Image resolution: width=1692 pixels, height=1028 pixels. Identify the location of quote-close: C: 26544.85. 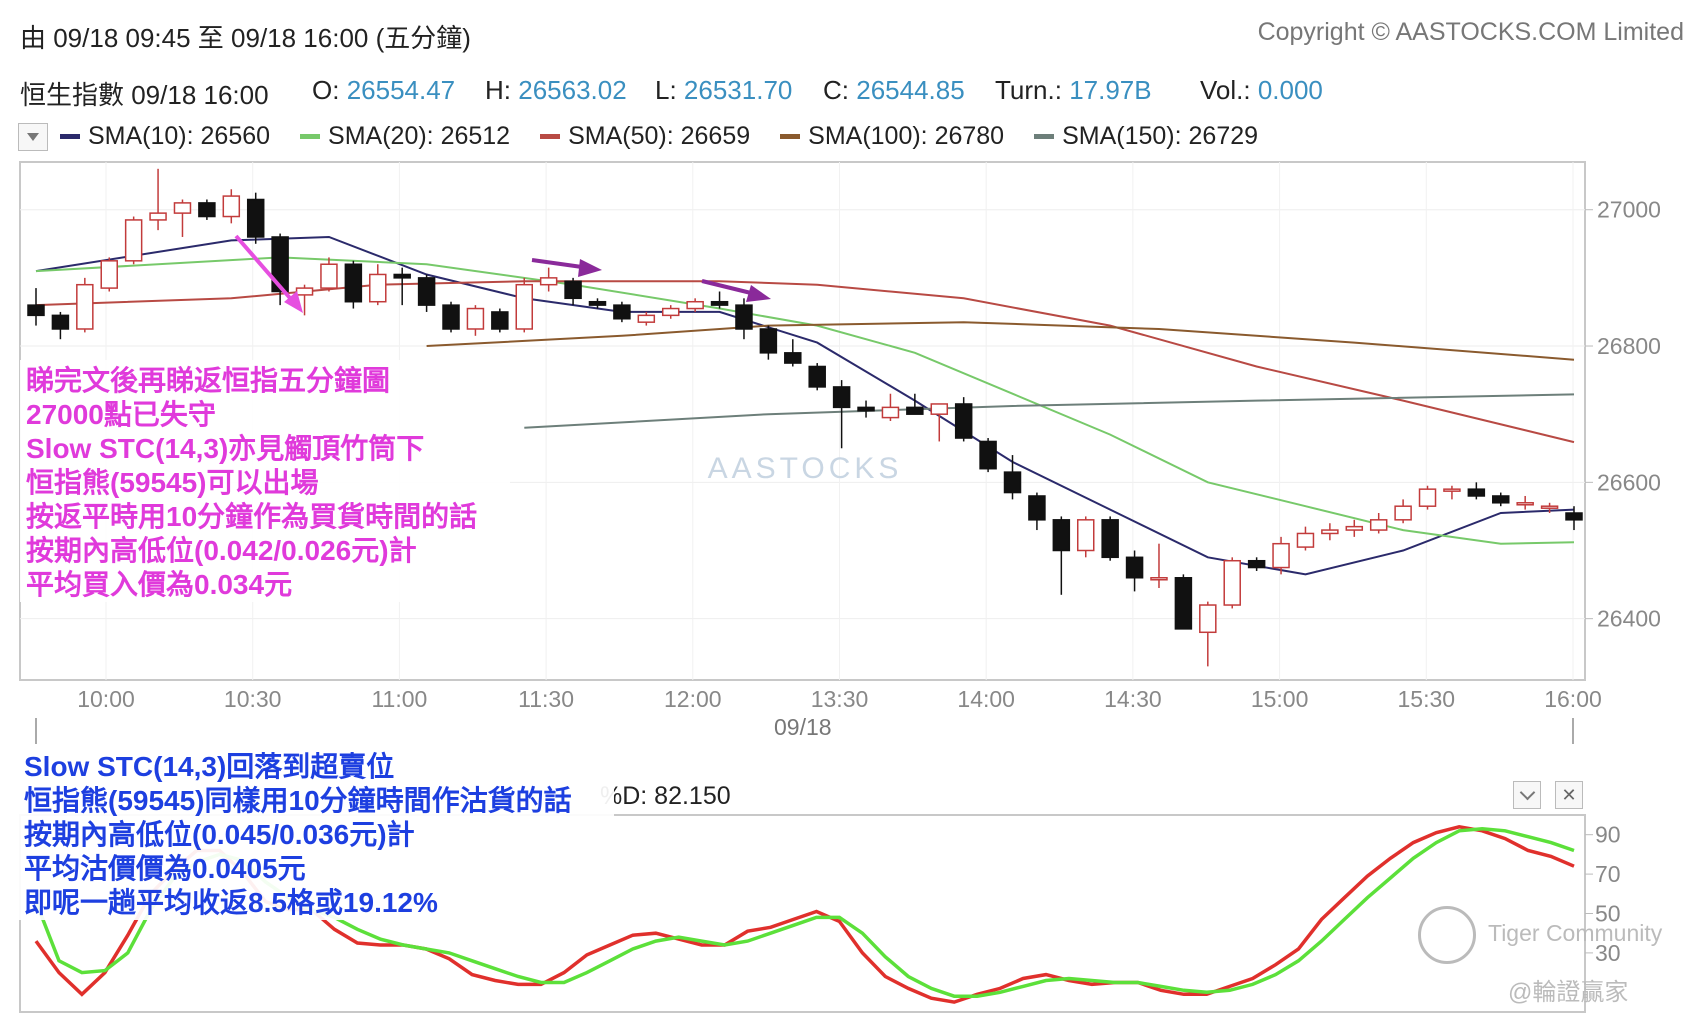
(894, 90).